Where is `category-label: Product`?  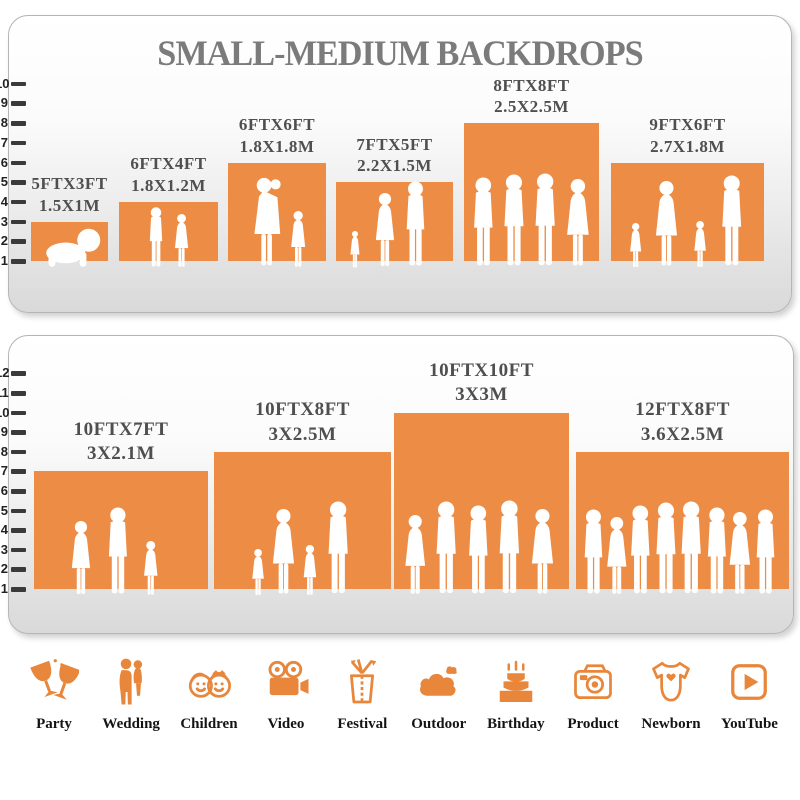
category-label: Product is located at coordinates (593, 724).